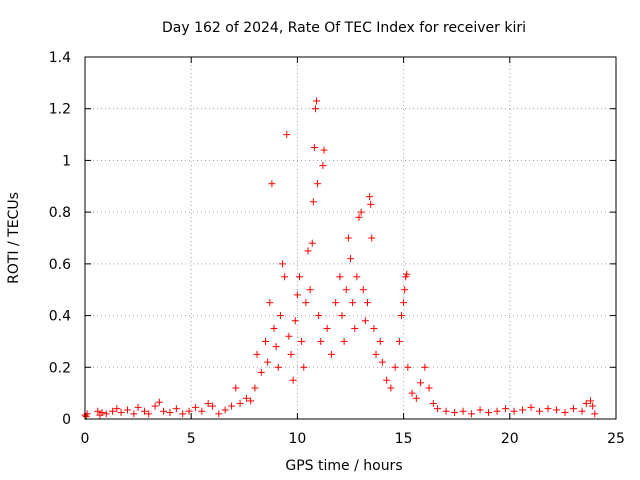 This screenshot has height=480, width=640. I want to click on x-tick-label: 20, so click(510, 439).